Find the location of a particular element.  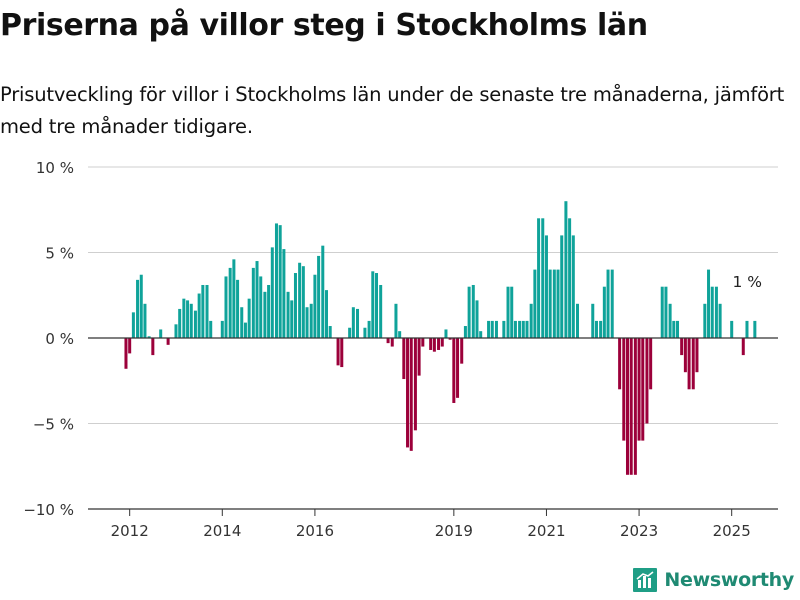

bar-chart-logo-icon is located at coordinates (645, 580).